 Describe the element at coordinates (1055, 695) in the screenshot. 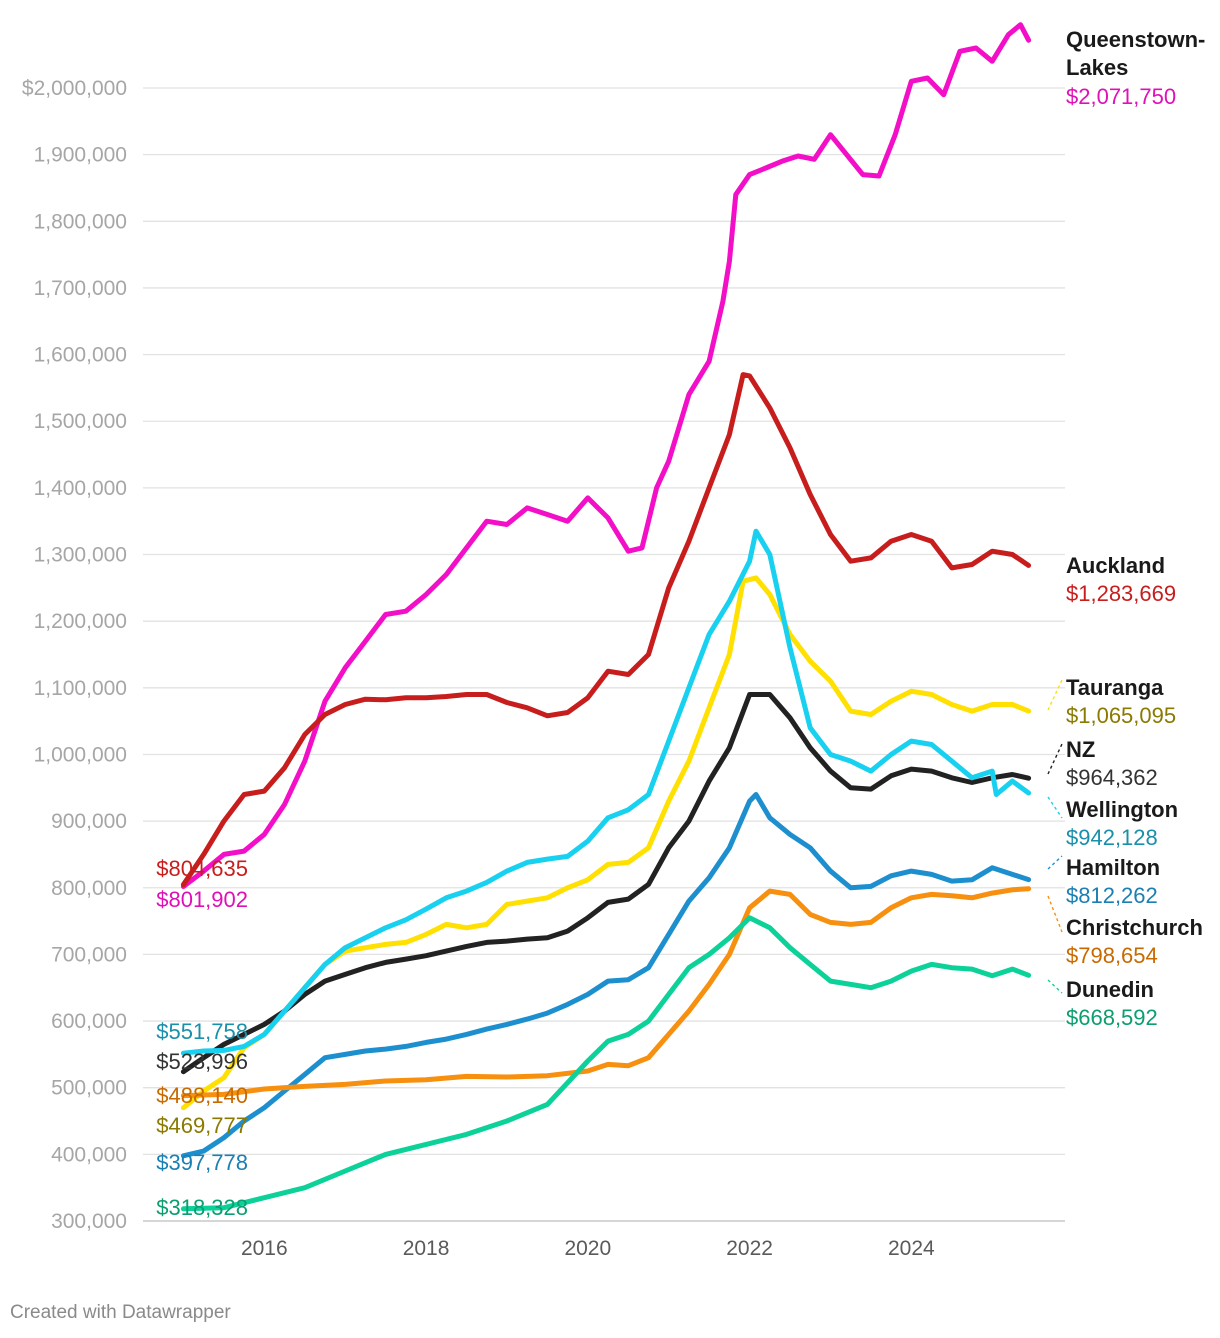

I see `leader-line-tauranga` at that location.